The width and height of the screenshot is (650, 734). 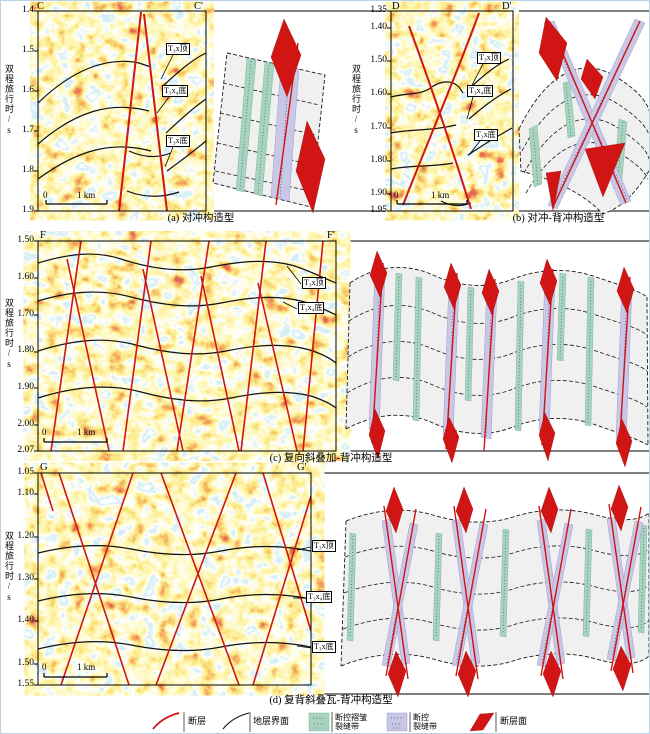 I want to click on ticks-b, so click(x=389, y=111).